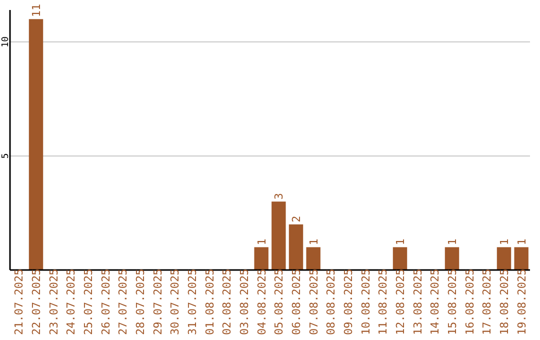  Describe the element at coordinates (123, 301) in the screenshot. I see `x-tick-label: 27.07.2025` at that location.